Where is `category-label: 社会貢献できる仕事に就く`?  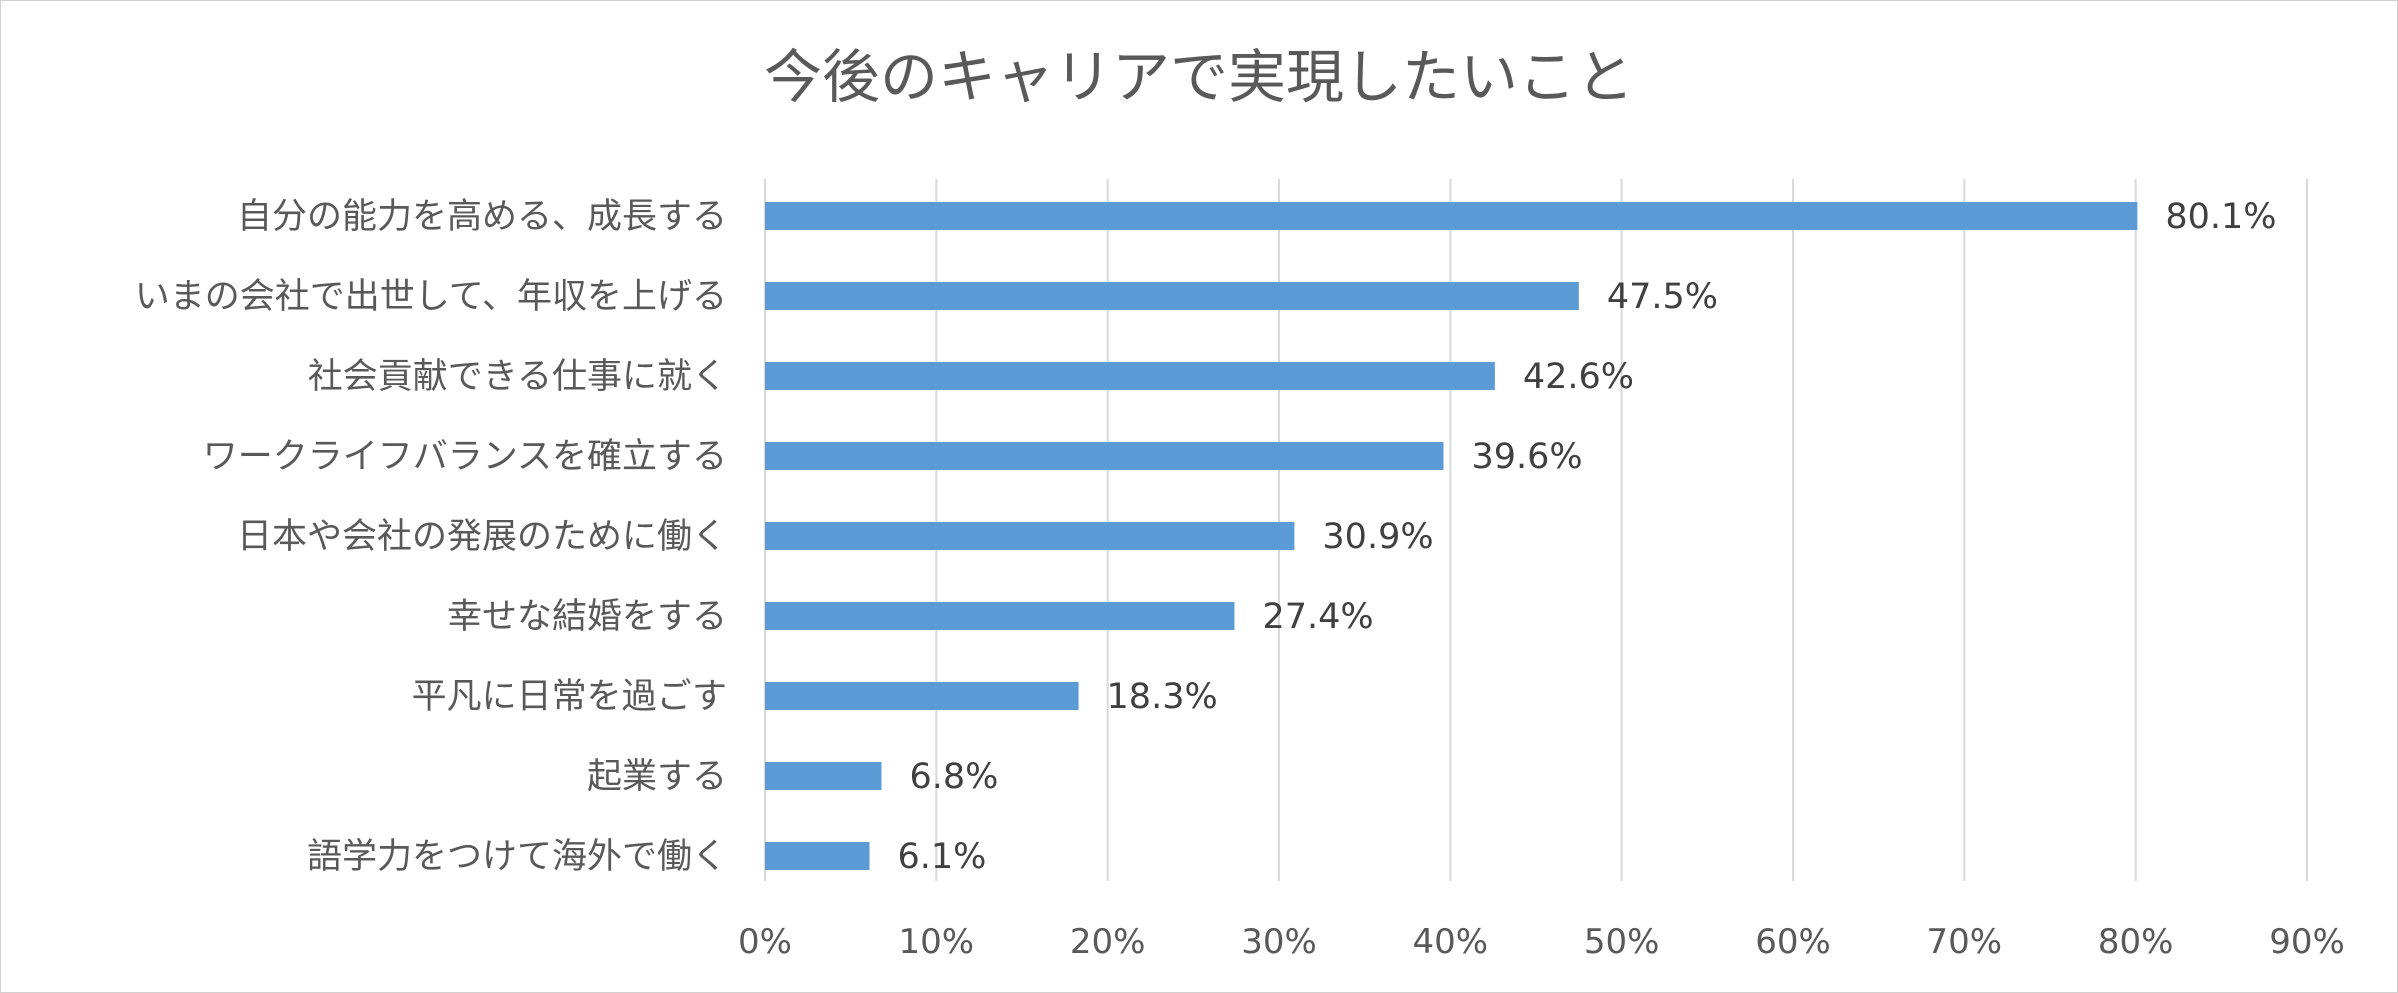 category-label: 社会貢献できる仕事に就く is located at coordinates (517, 377).